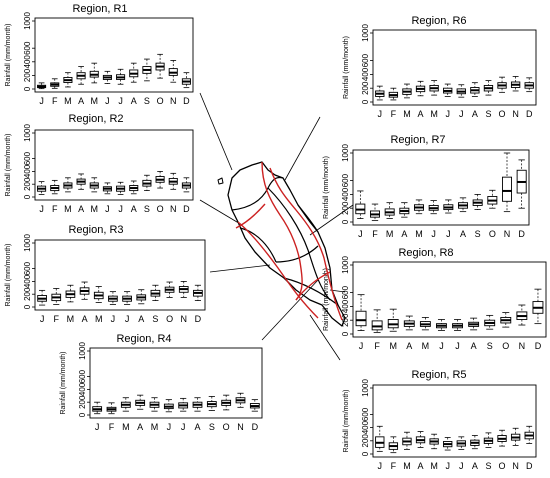 Image resolution: width=550 pixels, height=478 pixels. I want to click on map-island, so click(220, 181).